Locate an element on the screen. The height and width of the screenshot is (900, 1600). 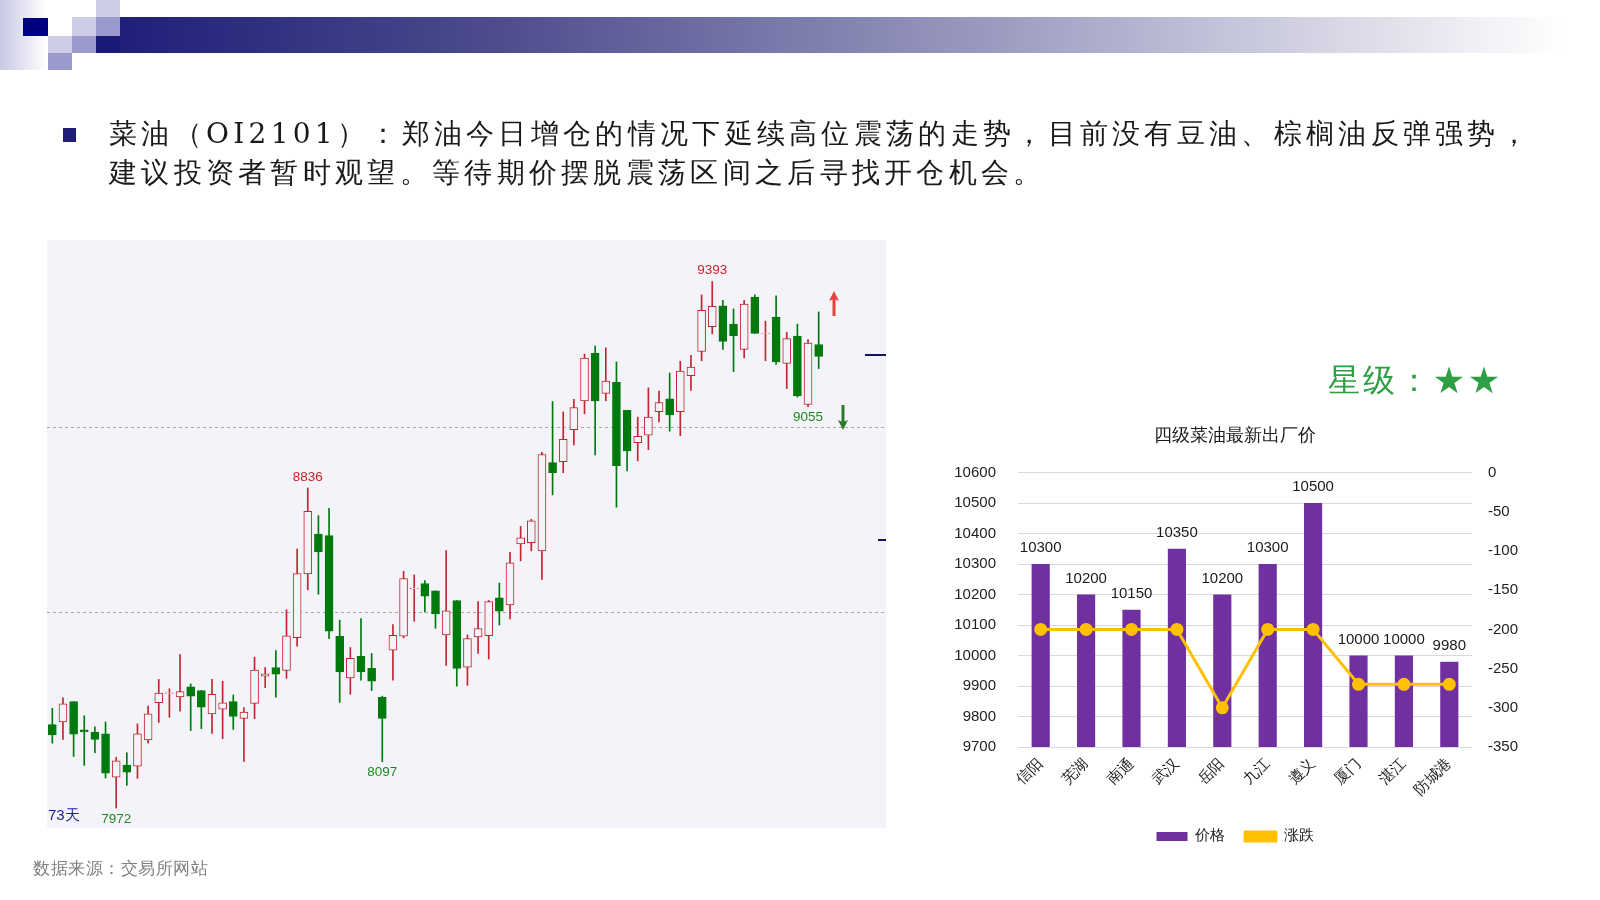
y2-tick-label: -100 is located at coordinates (1503, 550).